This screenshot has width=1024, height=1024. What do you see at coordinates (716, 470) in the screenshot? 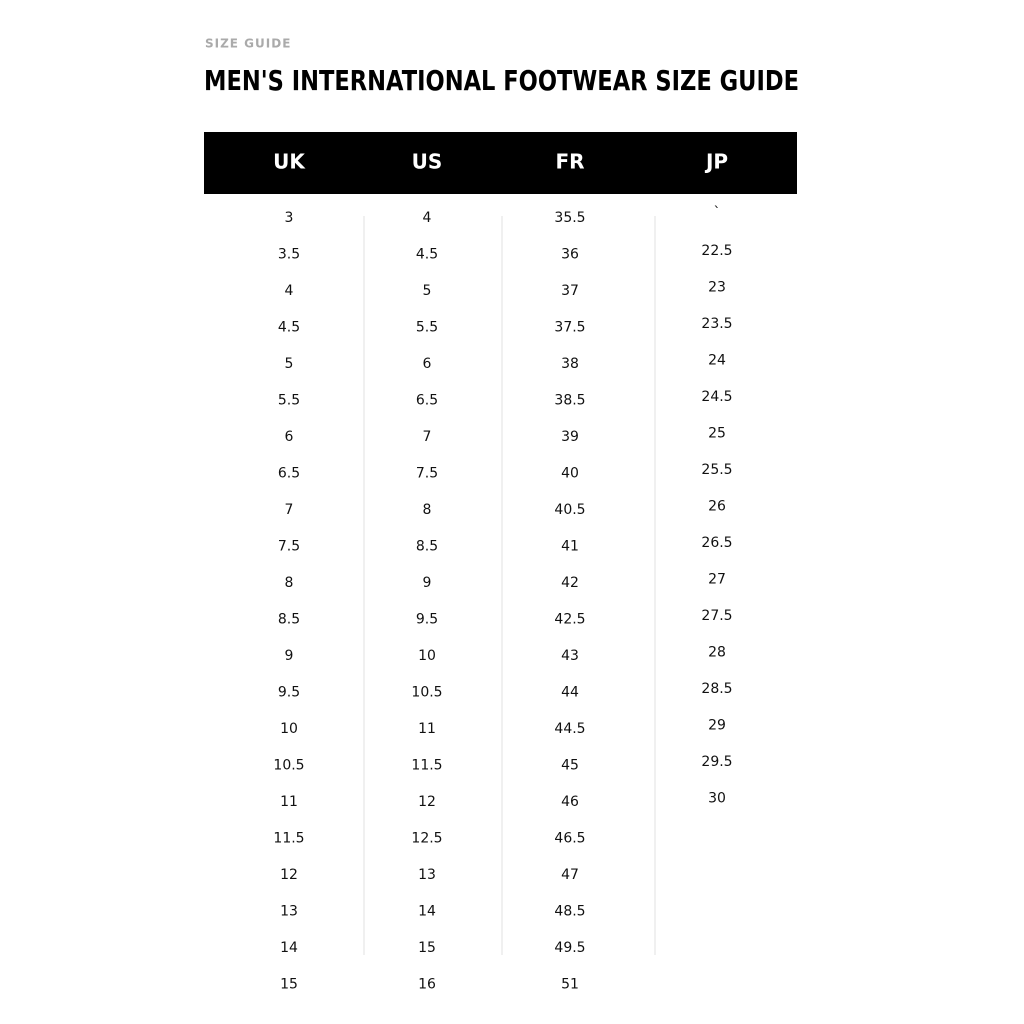
I see `size-cell: 25.5` at bounding box center [716, 470].